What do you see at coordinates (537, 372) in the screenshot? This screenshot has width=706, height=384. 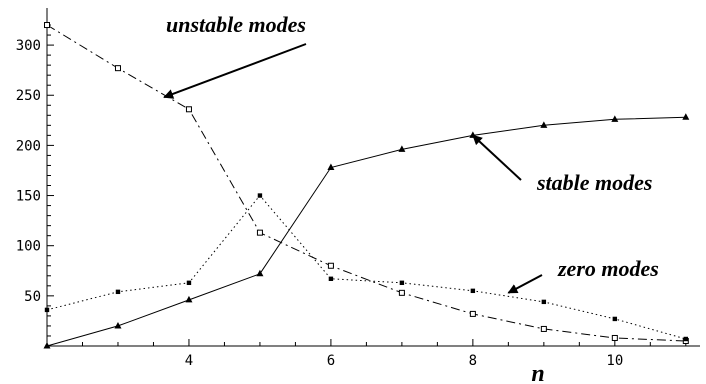 I see `x-axis-title: n` at bounding box center [537, 372].